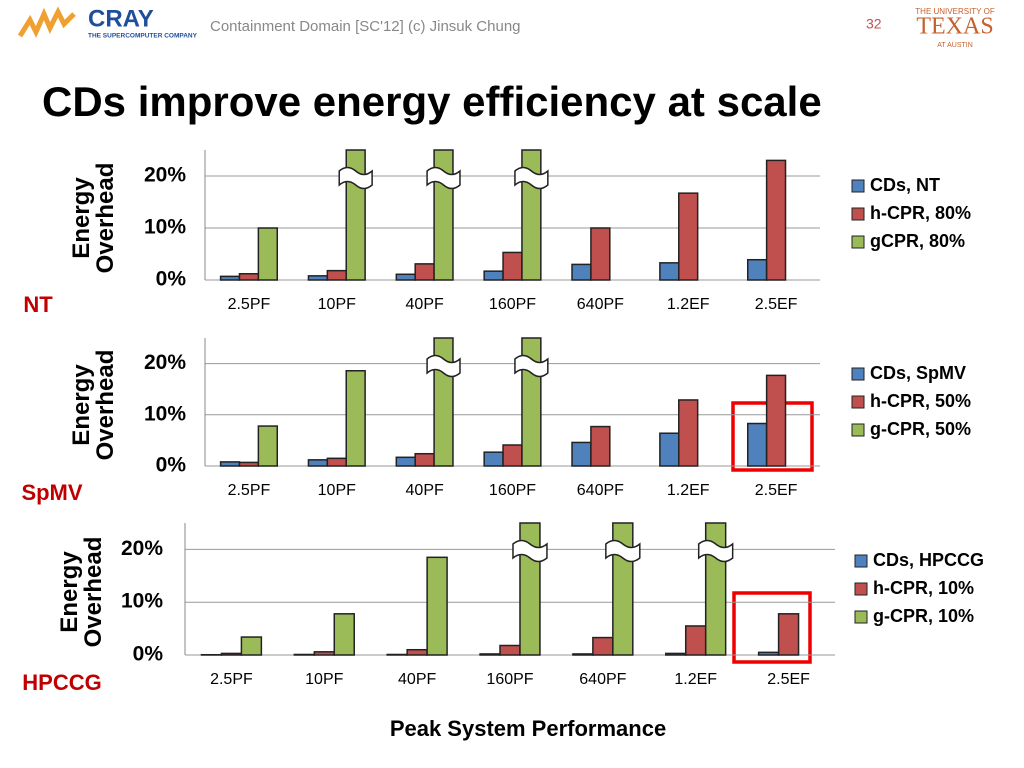 The height and width of the screenshot is (768, 1024). Describe the element at coordinates (432, 101) in the screenshot. I see `slide-title: CDs improve energy efficiency at scale` at that location.